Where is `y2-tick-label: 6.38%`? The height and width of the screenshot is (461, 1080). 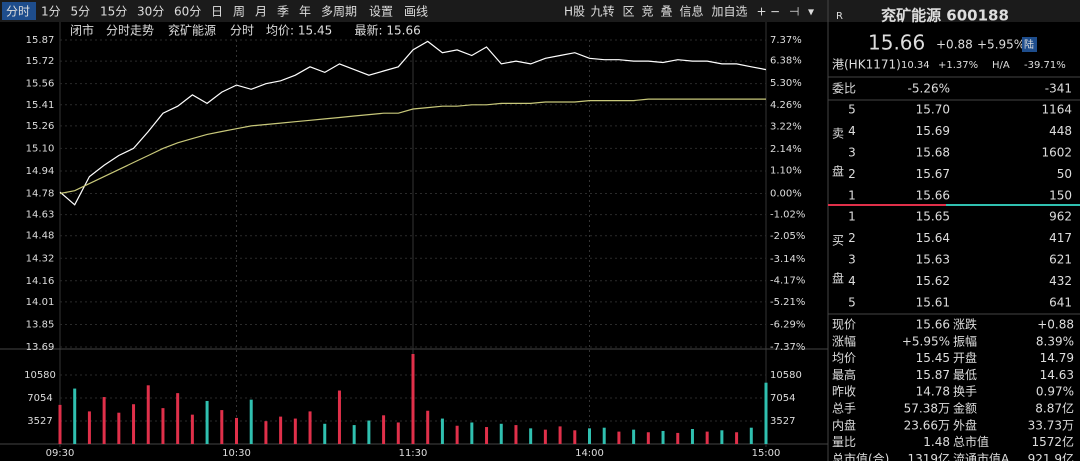
y2-tick-label: 6.38% is located at coordinates (786, 61).